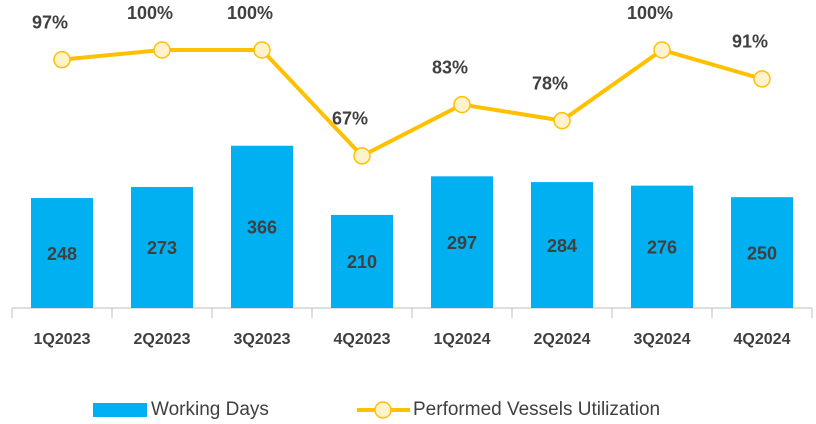 This screenshot has width=816, height=424. Describe the element at coordinates (662, 339) in the screenshot. I see `x-tick-label: 3Q2024` at that location.